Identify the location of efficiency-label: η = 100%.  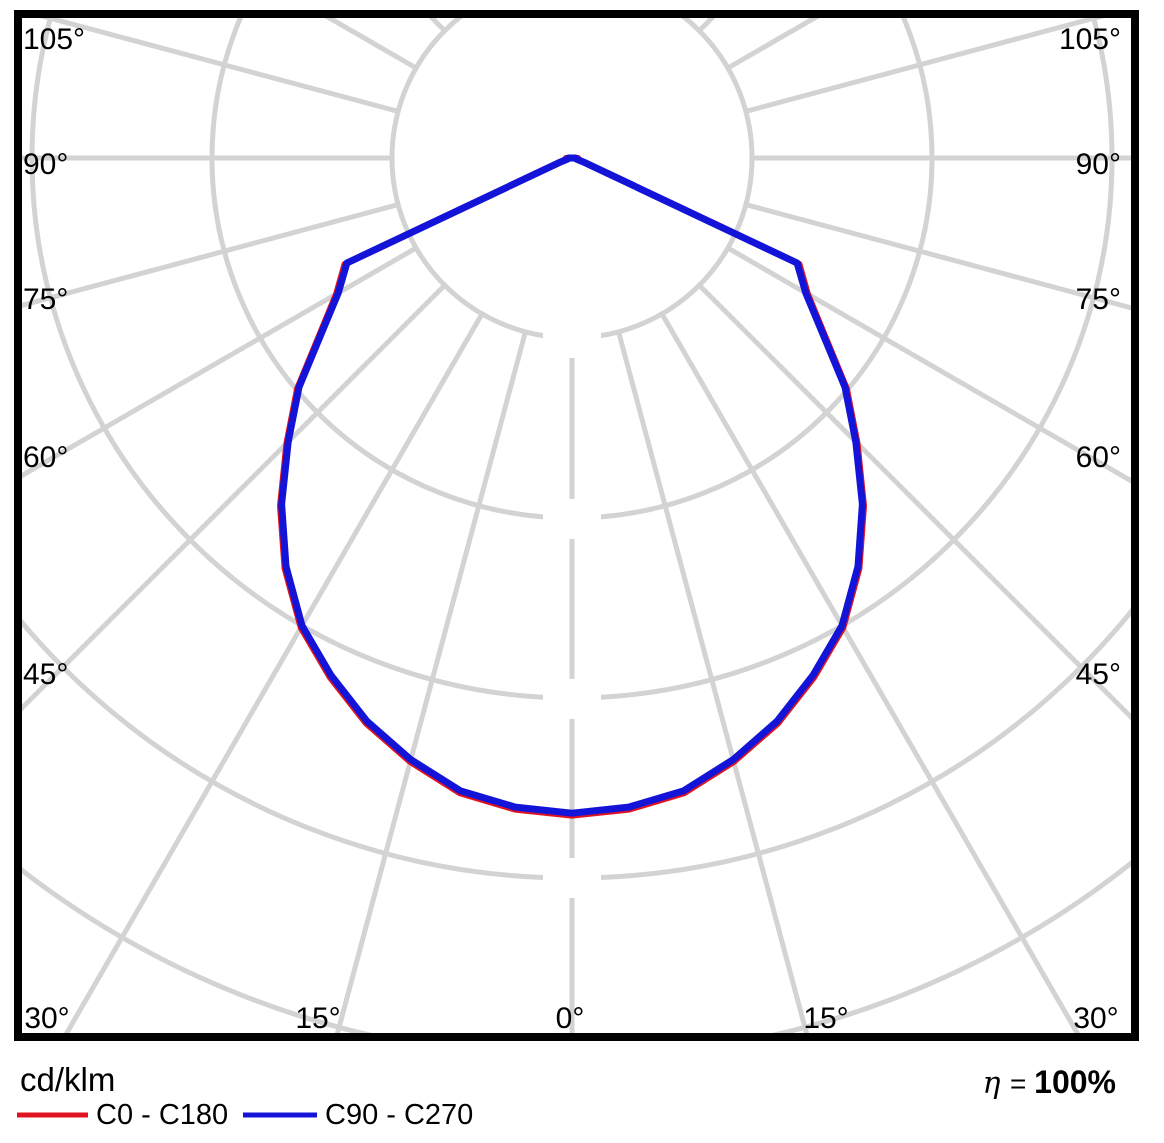
(1050, 1082).